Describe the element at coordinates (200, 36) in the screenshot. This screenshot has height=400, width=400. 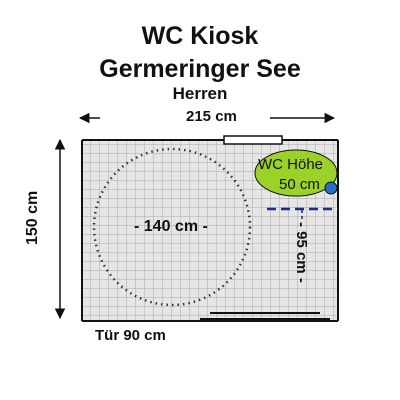
I see `title-line-1: WC Kiosk` at that location.